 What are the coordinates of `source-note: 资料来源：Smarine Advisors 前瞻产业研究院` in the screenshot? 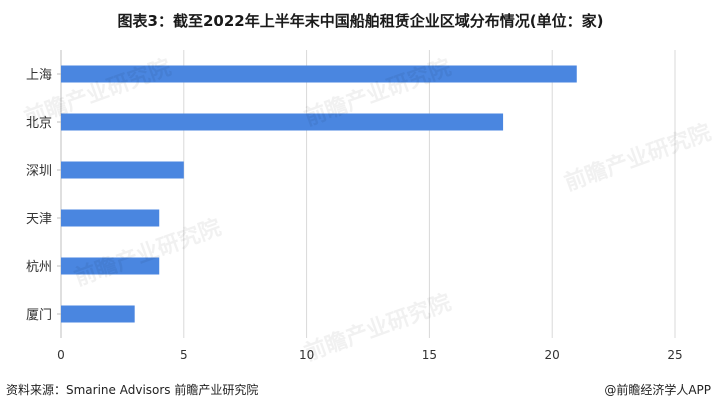 It's located at (132, 390).